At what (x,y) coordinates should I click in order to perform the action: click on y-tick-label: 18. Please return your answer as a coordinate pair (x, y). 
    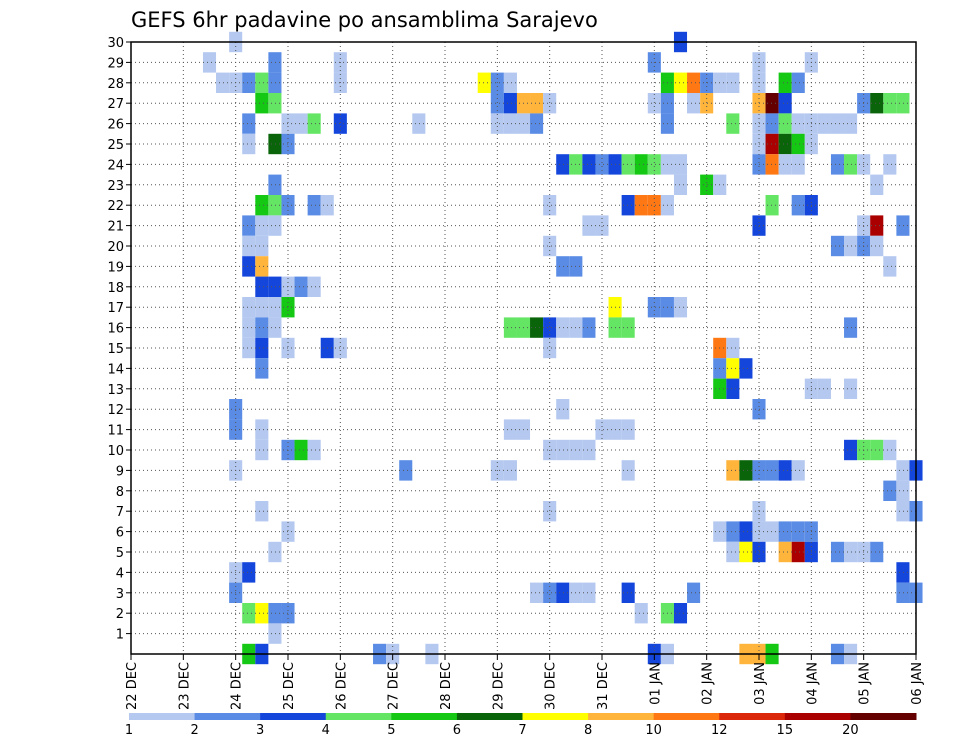
    Looking at the image, I should click on (115, 288).